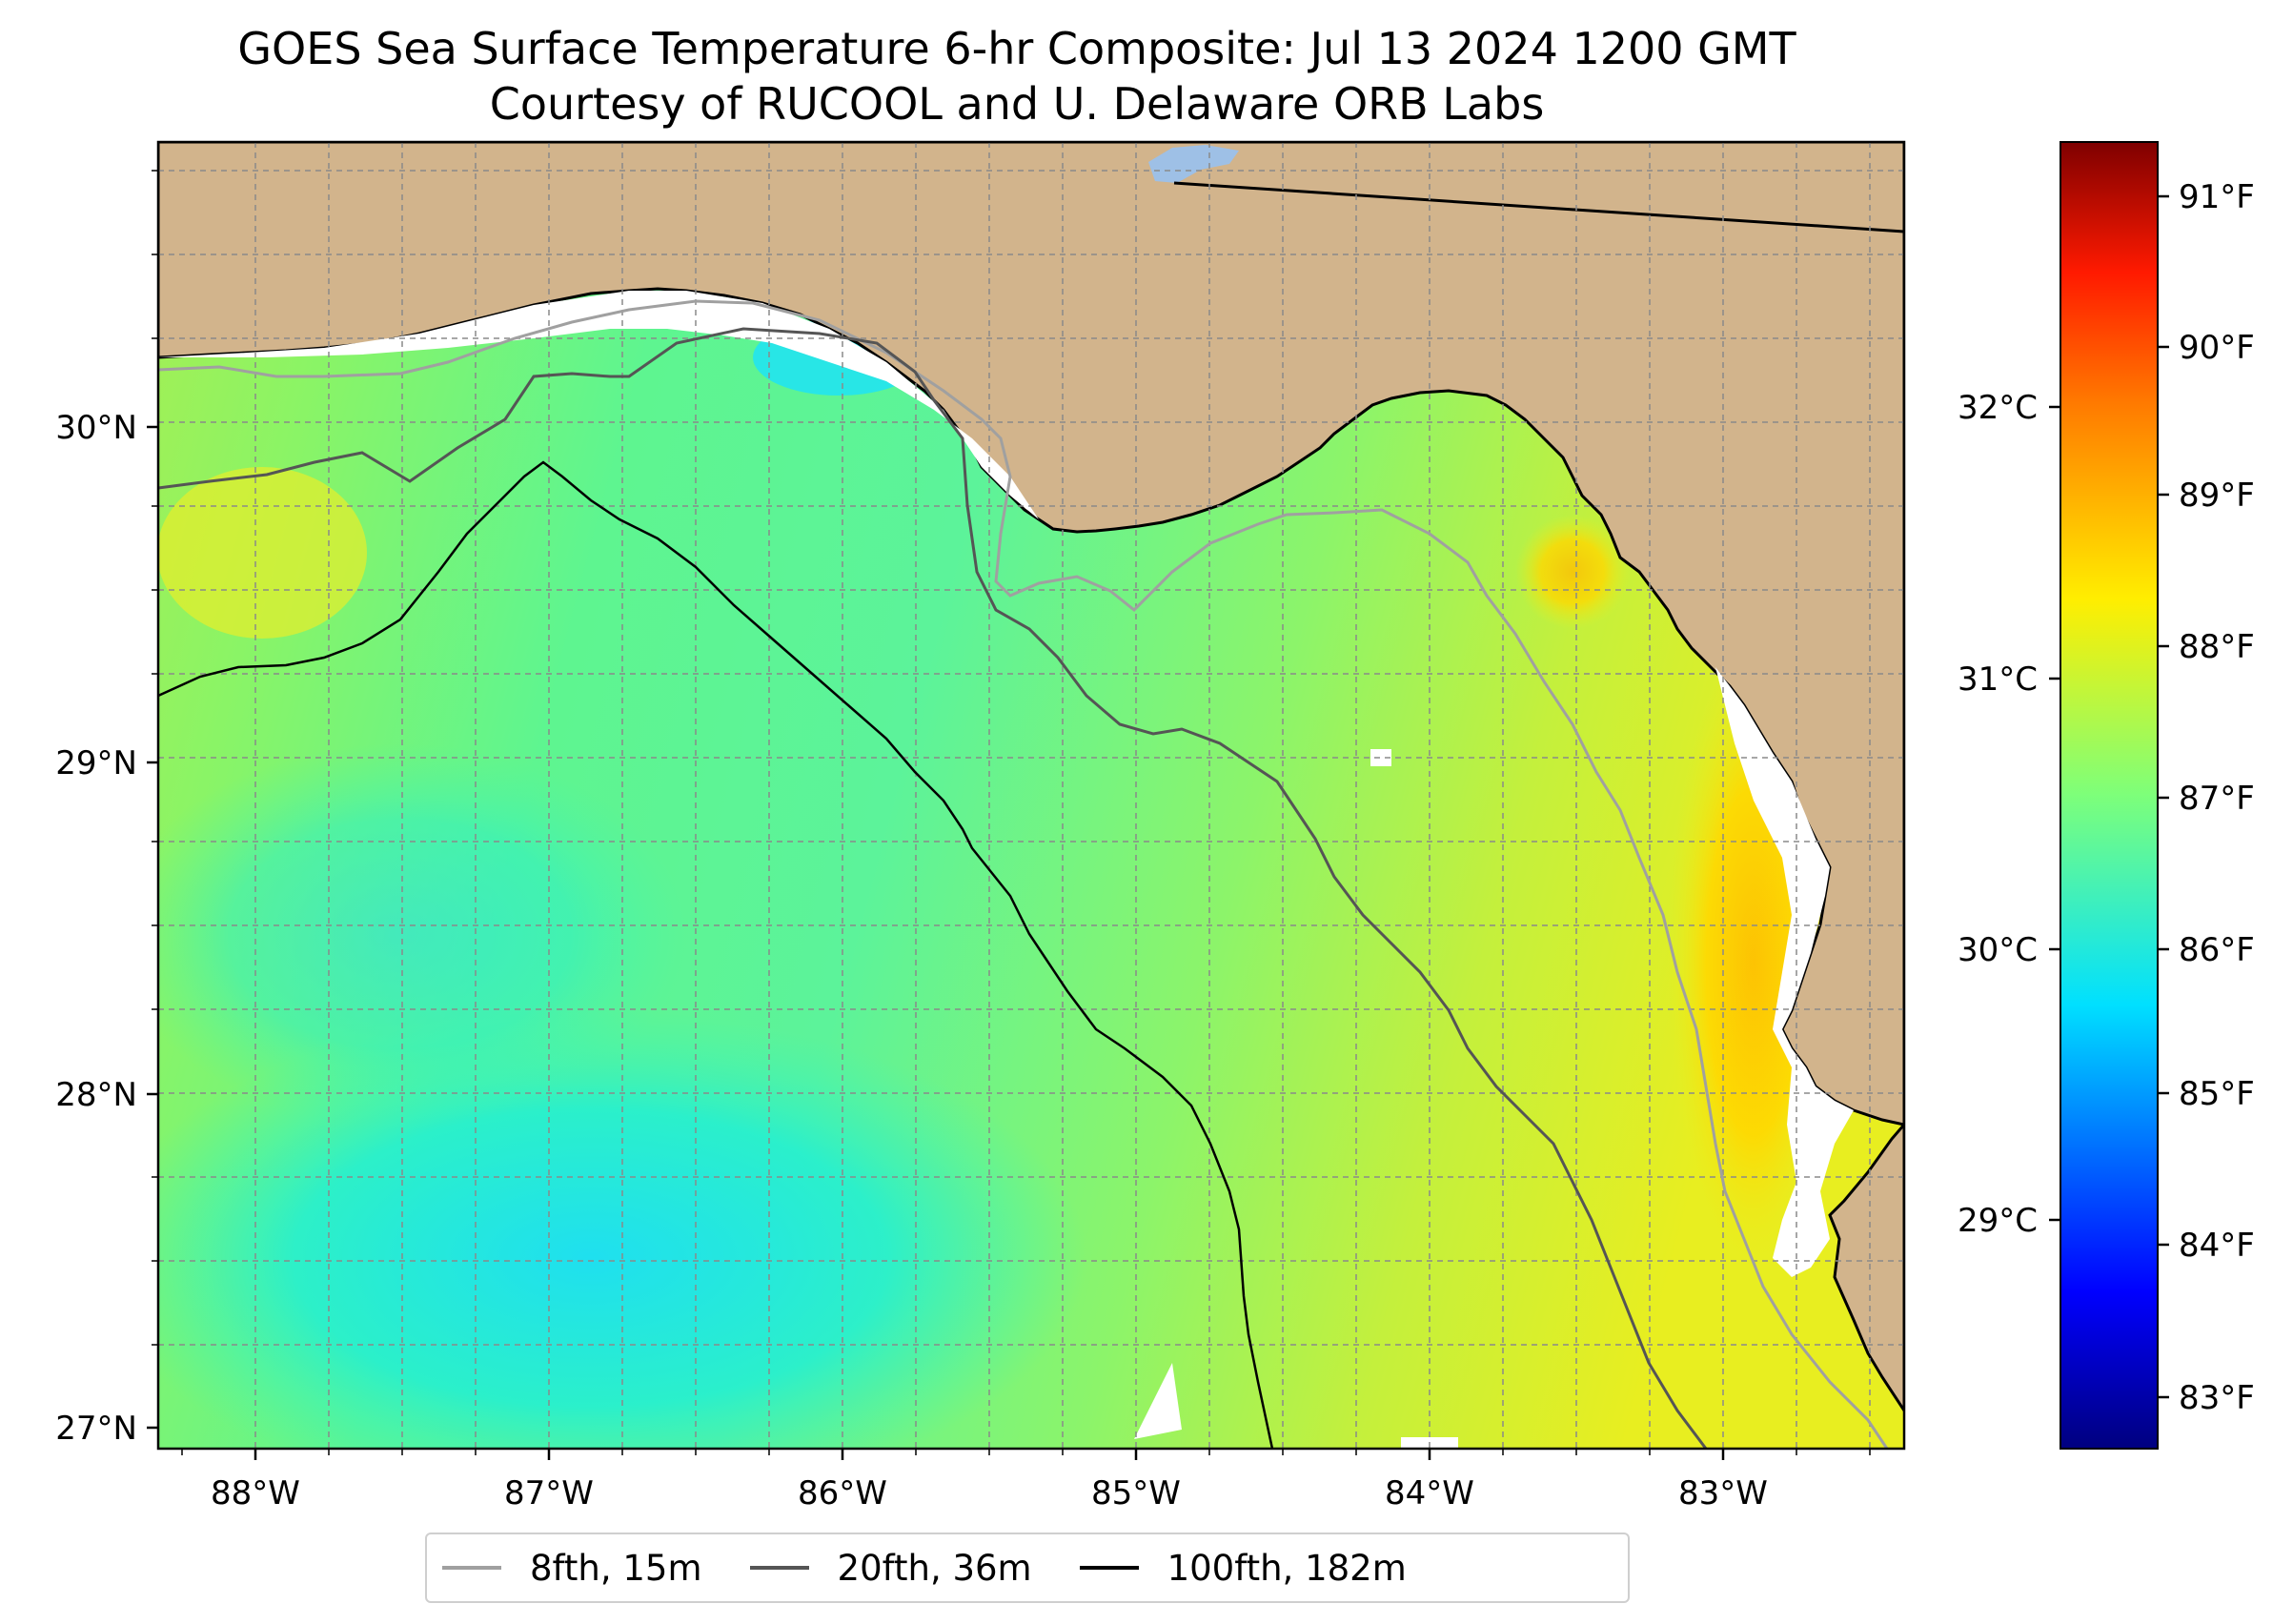 This screenshot has width=2293, height=1624. I want to click on lon-minor-ticks, so click(1026, 1452).